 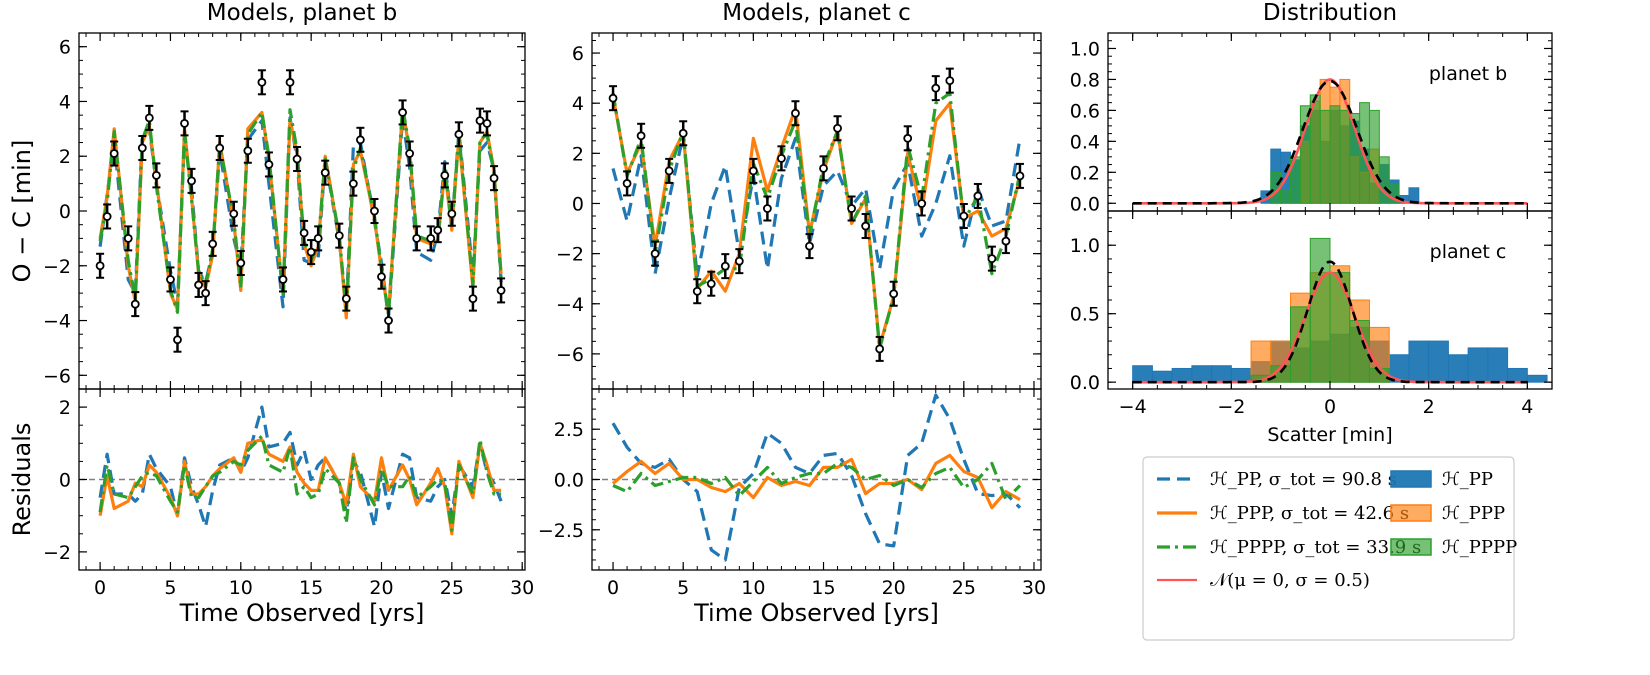 What do you see at coordinates (522, 588) in the screenshot?
I see `b-resid-xtick-label: 30` at bounding box center [522, 588].